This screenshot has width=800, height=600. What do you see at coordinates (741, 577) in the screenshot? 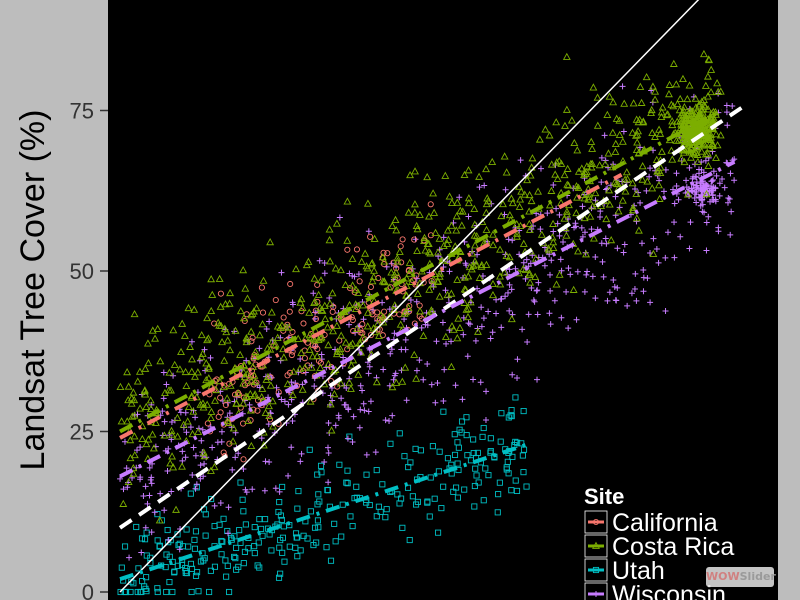
I see `watermark-badge: WOWSlider` at bounding box center [741, 577].